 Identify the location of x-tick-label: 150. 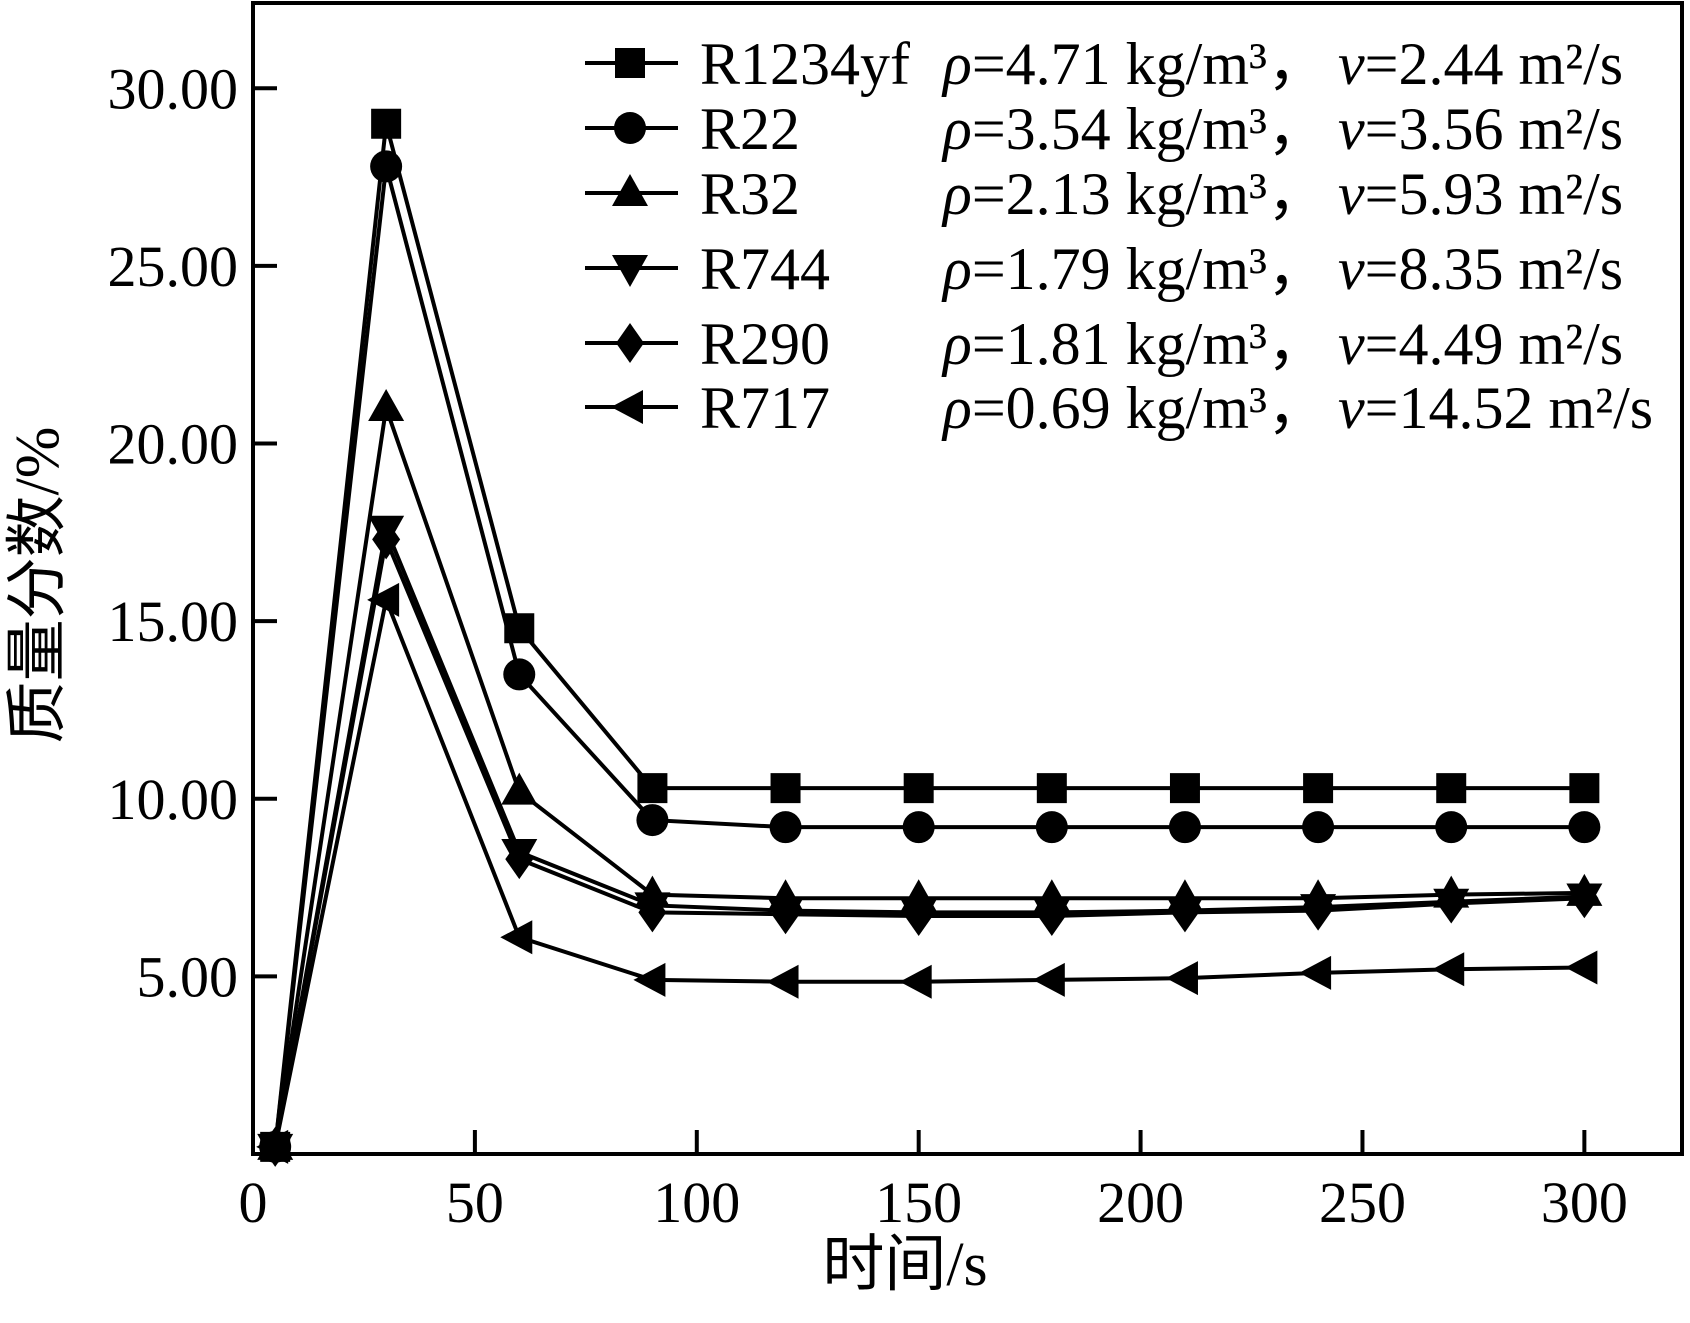
(918, 1202).